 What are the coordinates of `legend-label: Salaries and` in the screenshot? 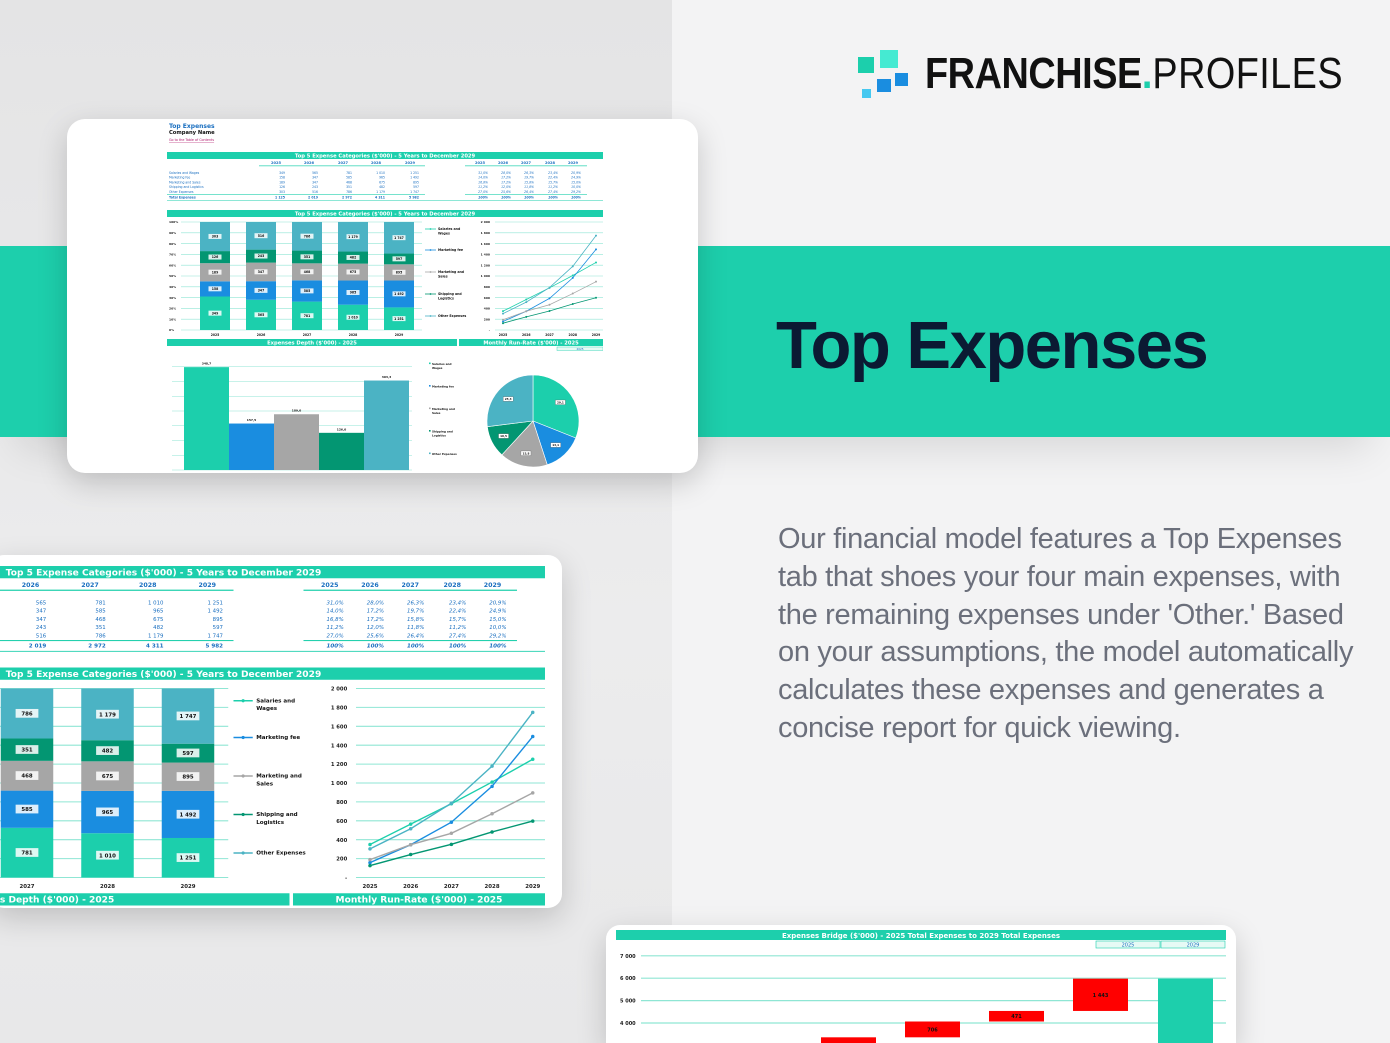 It's located at (449, 229).